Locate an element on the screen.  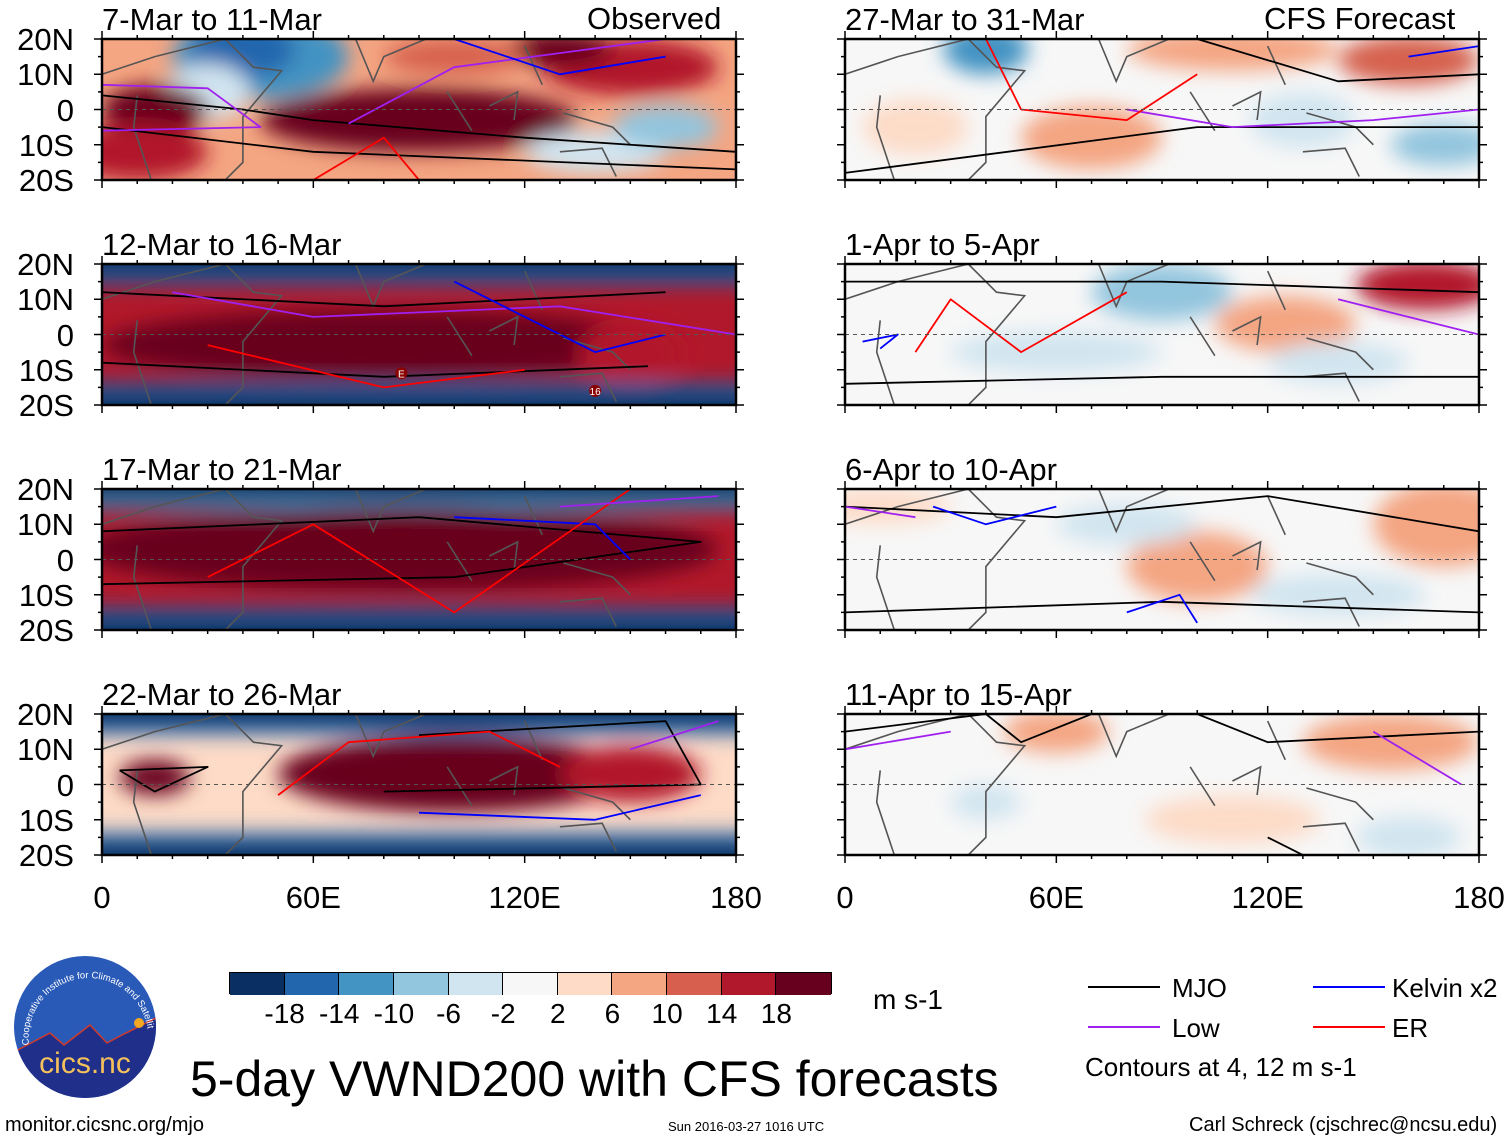
colorbar-label: 2 is located at coordinates (558, 1013).